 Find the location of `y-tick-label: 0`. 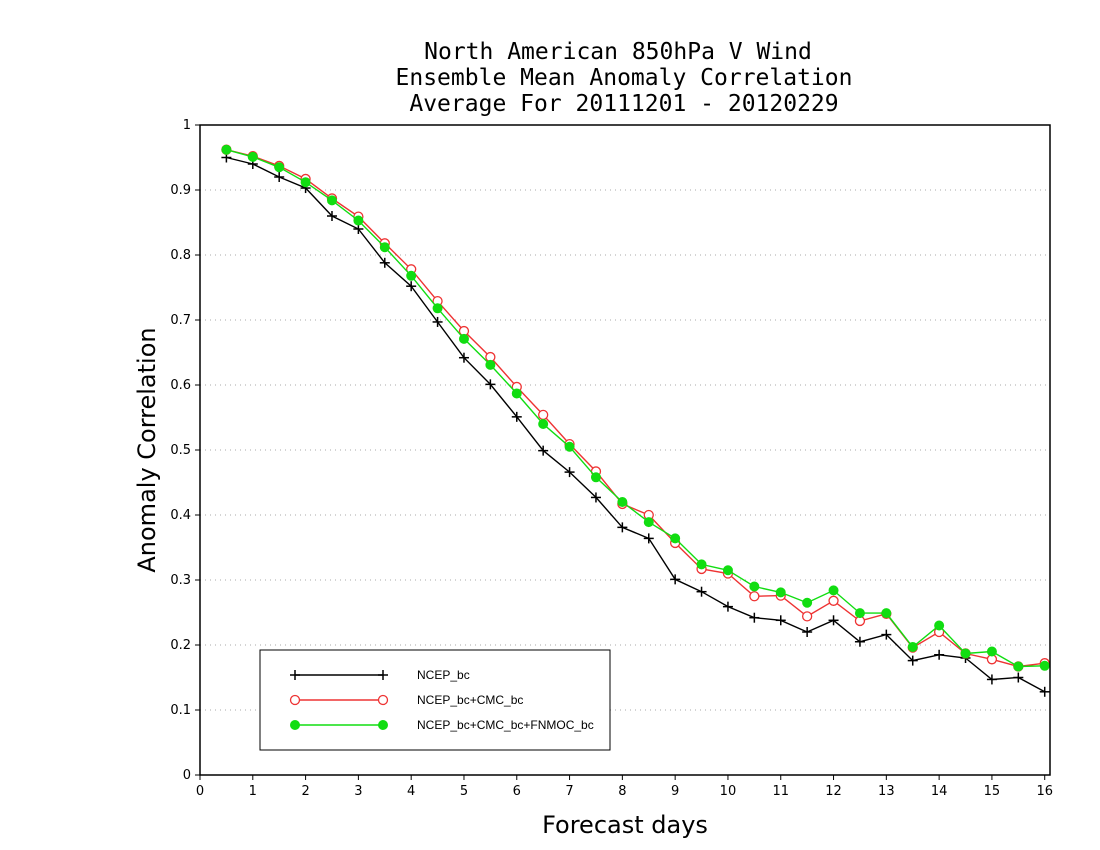

y-tick-label: 0 is located at coordinates (187, 775).